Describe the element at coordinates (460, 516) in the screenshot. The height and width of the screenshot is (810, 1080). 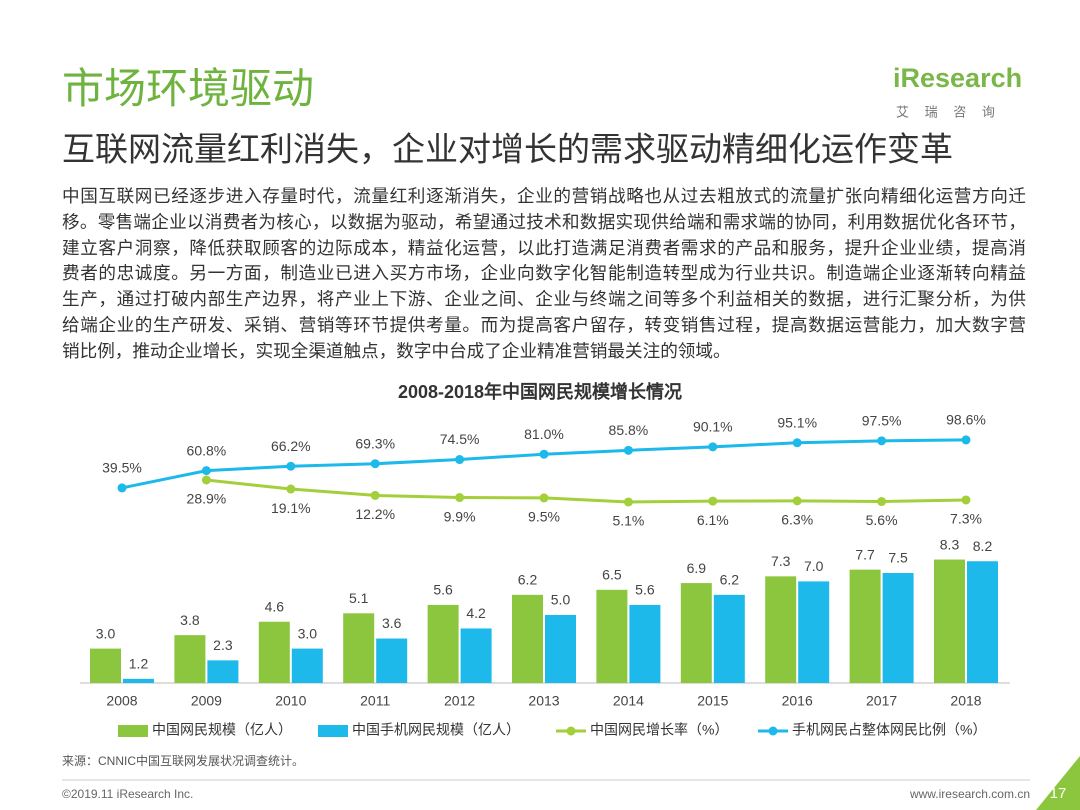
I see `line-label: 9.9%` at that location.